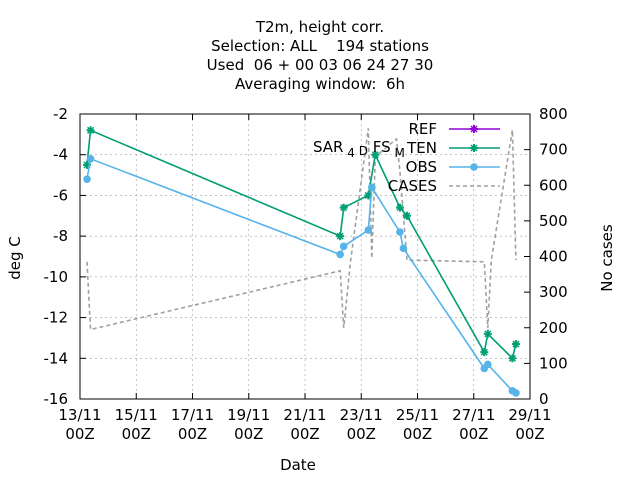  I want to click on y-axis-label: deg C, so click(15, 258).